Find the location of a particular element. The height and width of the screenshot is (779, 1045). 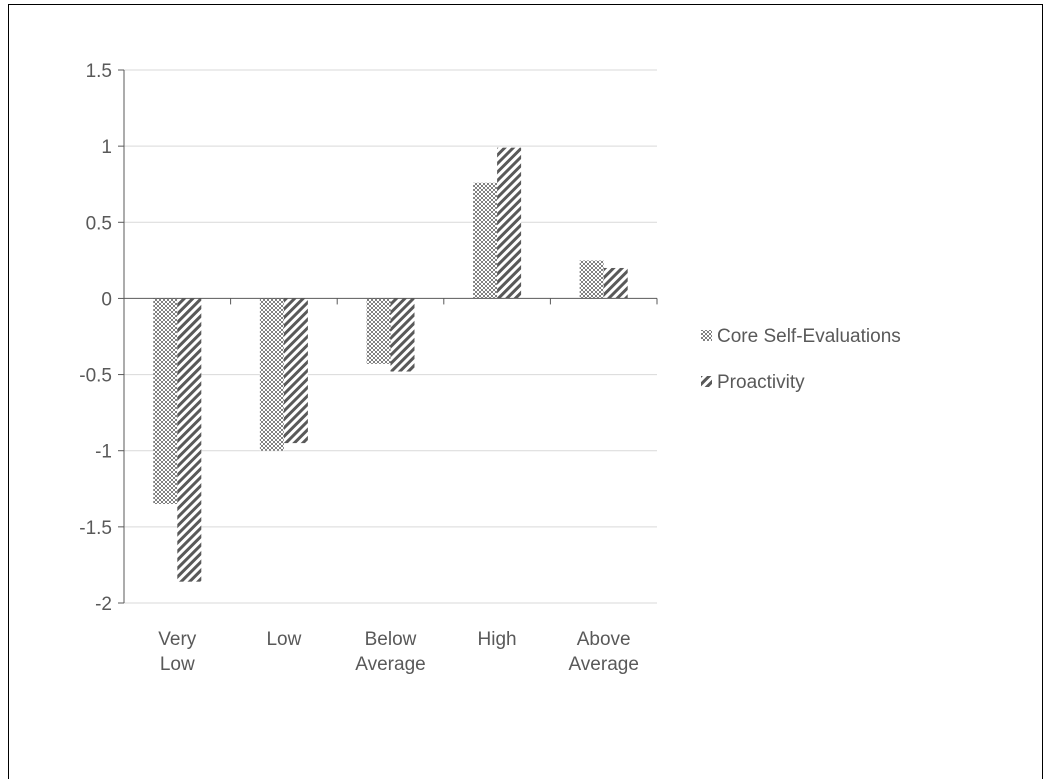

legend-swatch-stripes is located at coordinates (706, 381).